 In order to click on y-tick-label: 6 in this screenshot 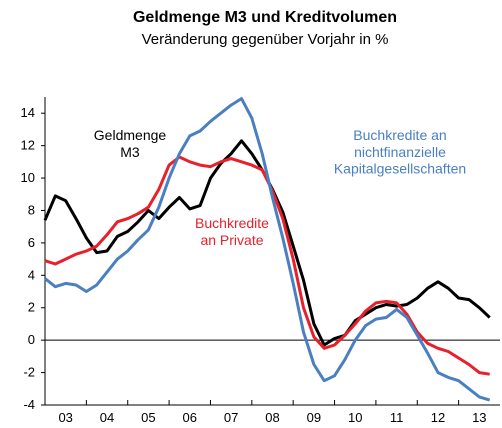, I will do `click(31, 242)`.